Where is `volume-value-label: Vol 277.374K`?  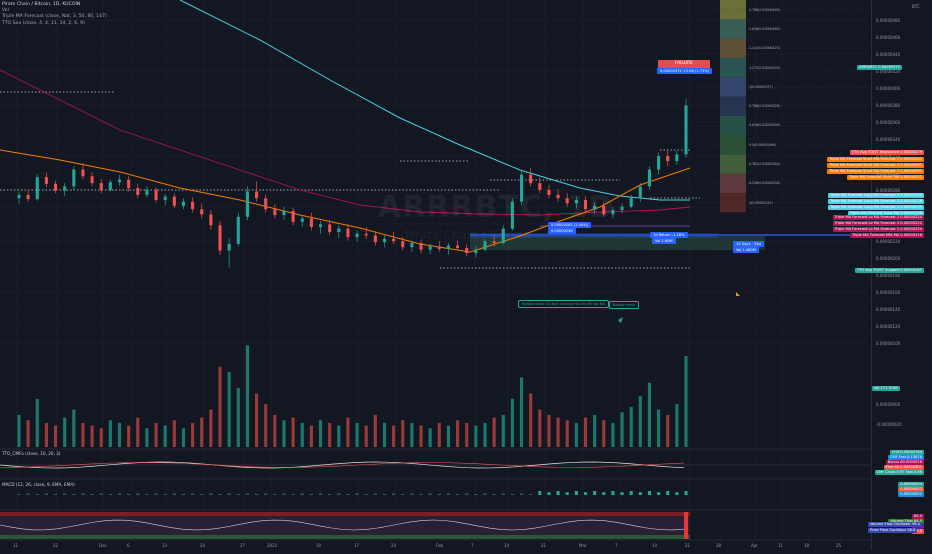
volume-value-label: Vol 277.374K is located at coordinates (886, 388).